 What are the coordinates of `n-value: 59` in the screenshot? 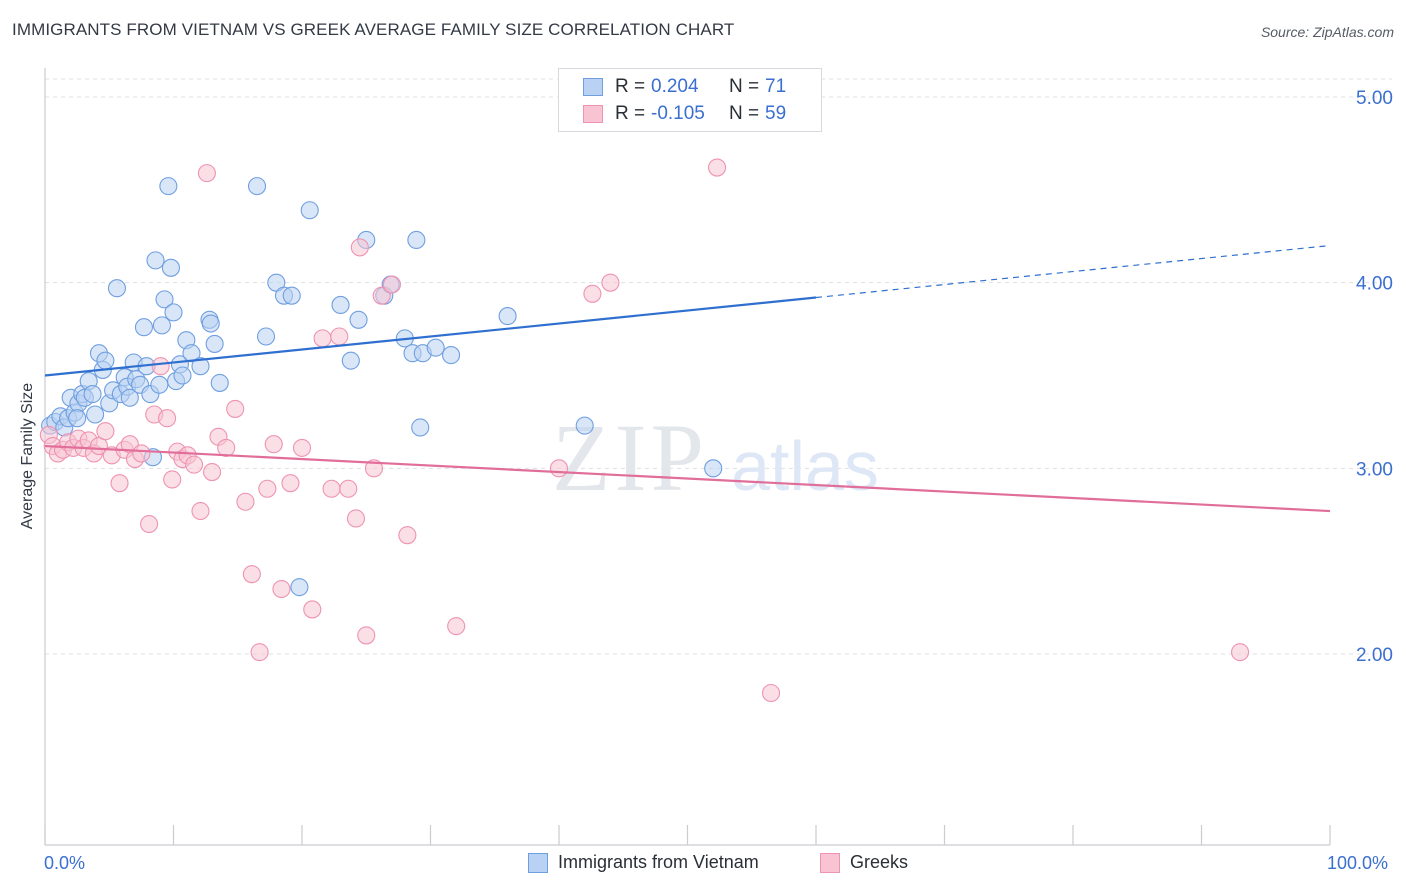 It's located at (776, 113).